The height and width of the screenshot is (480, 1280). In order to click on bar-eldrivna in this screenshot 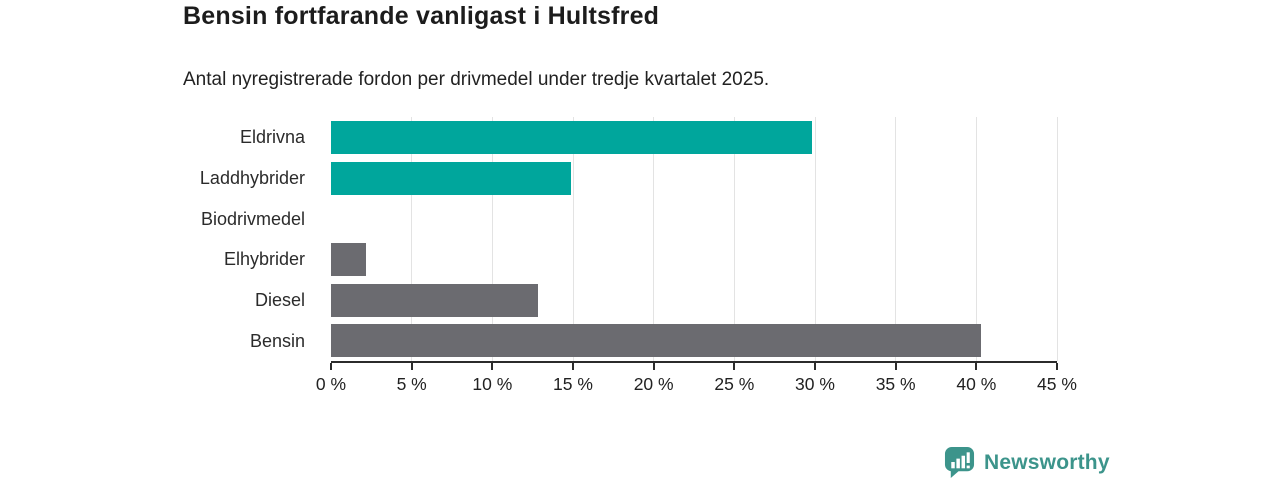, I will do `click(571, 137)`.